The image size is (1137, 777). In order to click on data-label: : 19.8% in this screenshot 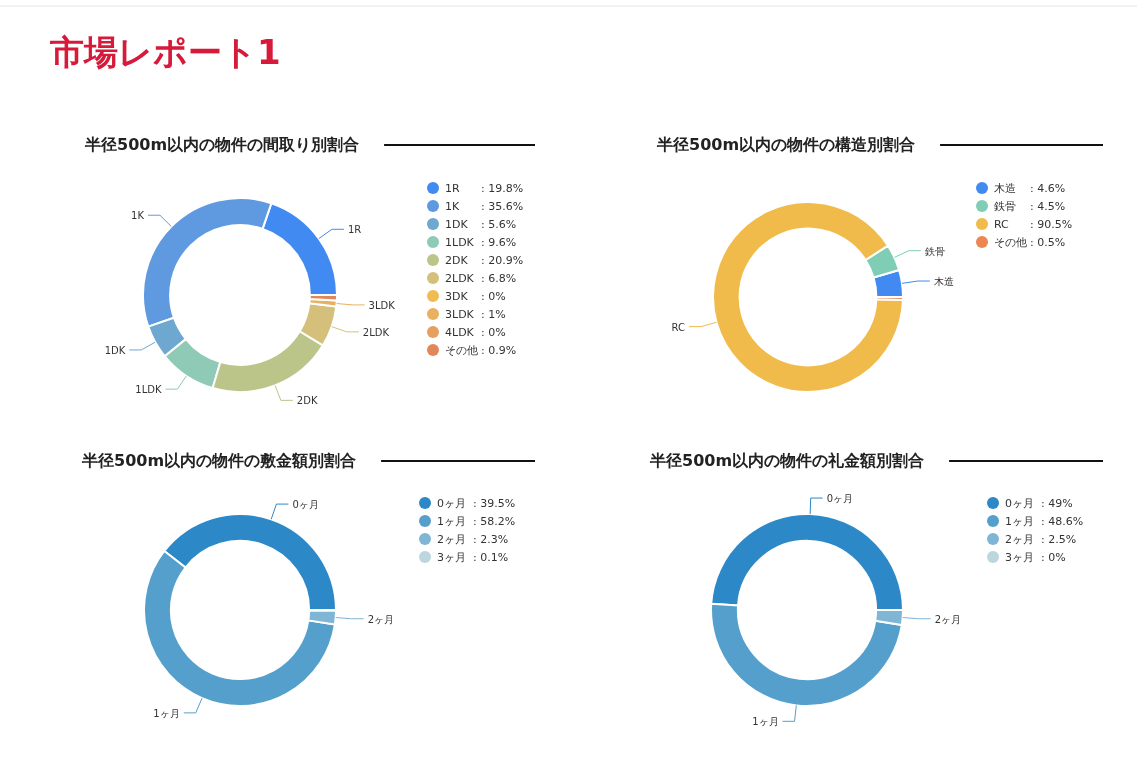, I will do `click(502, 188)`.